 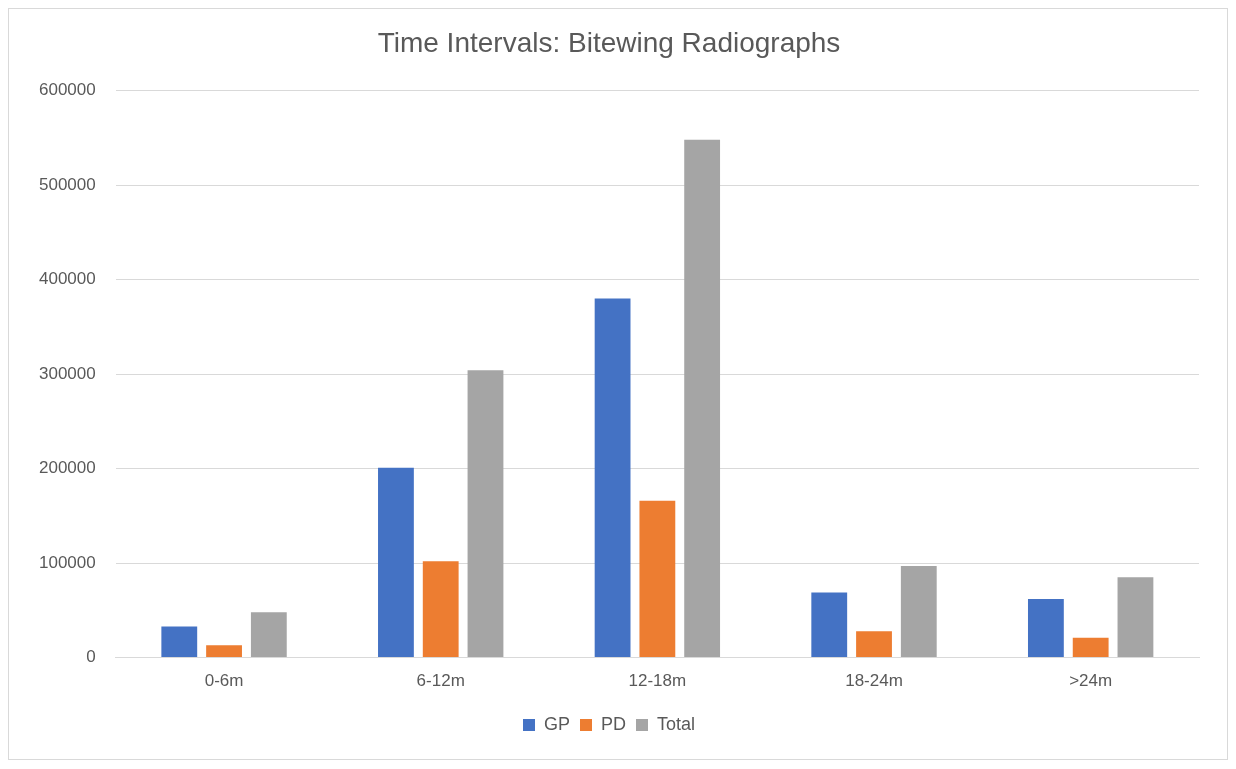 I want to click on y-tick-label: 0, so click(x=91, y=657).